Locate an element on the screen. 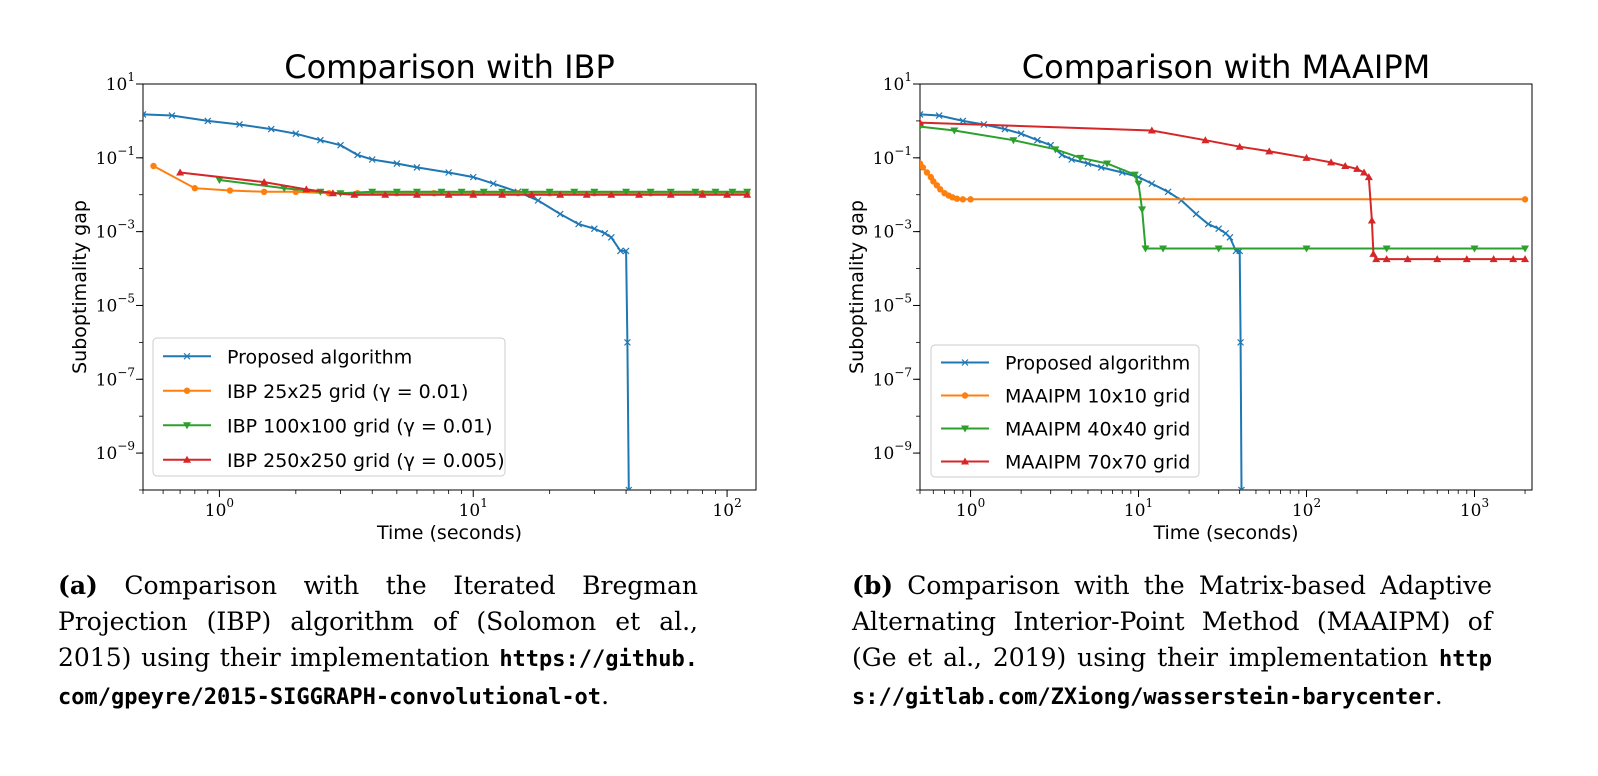  x-tick-label: 100 is located at coordinates (219, 508).